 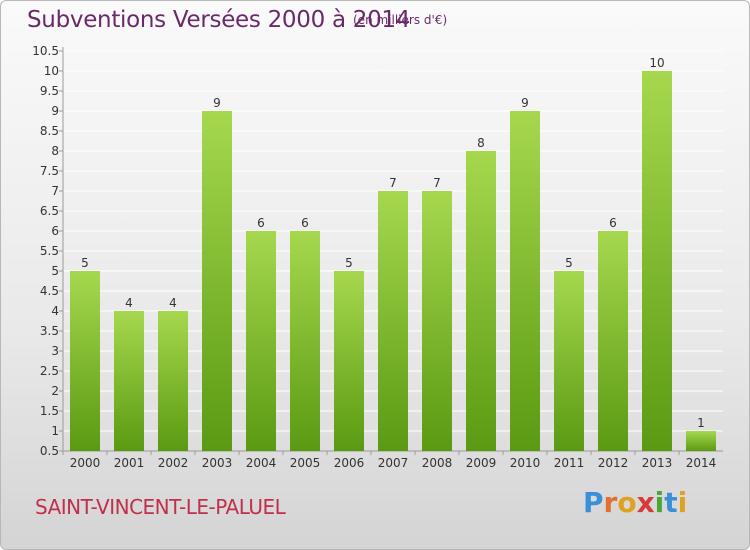 I want to click on logo-letter: r, so click(x=610, y=502).